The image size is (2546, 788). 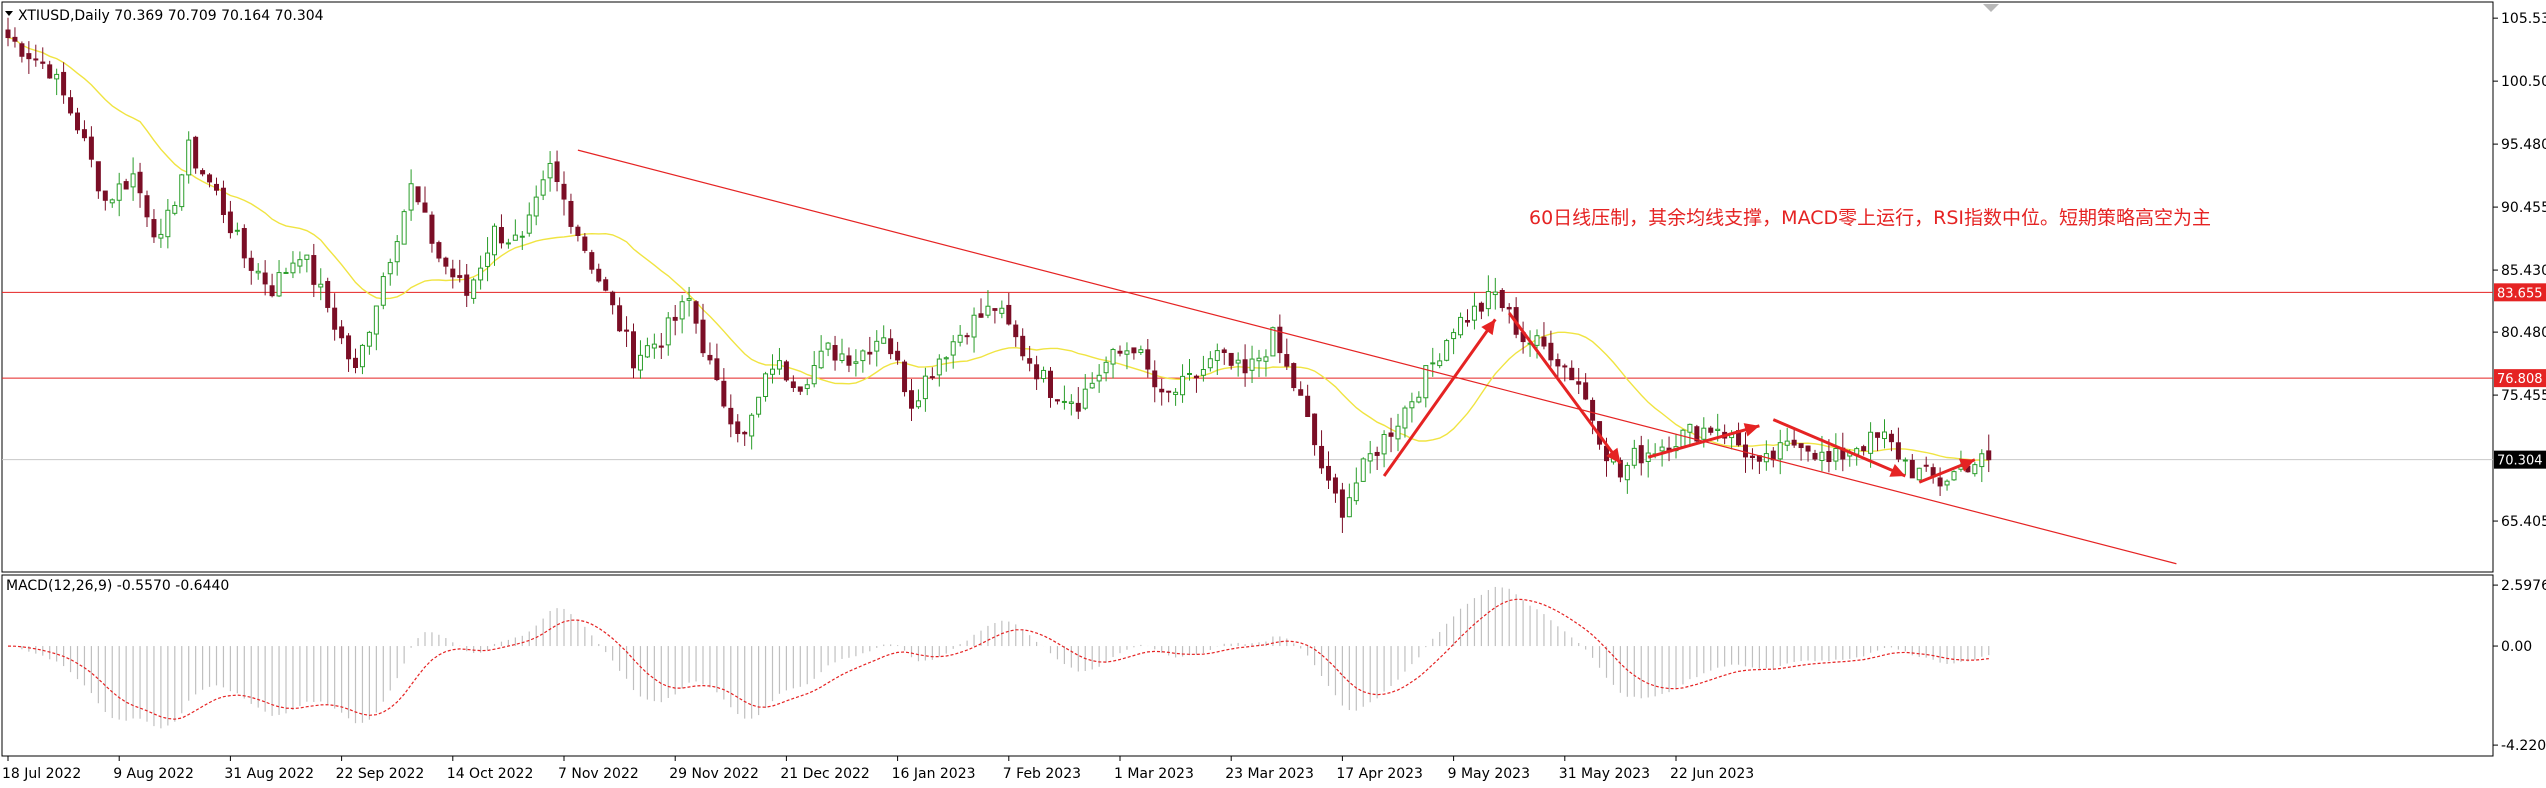 I want to click on time-tick-label: 14 Oct 2022, so click(x=490, y=774).